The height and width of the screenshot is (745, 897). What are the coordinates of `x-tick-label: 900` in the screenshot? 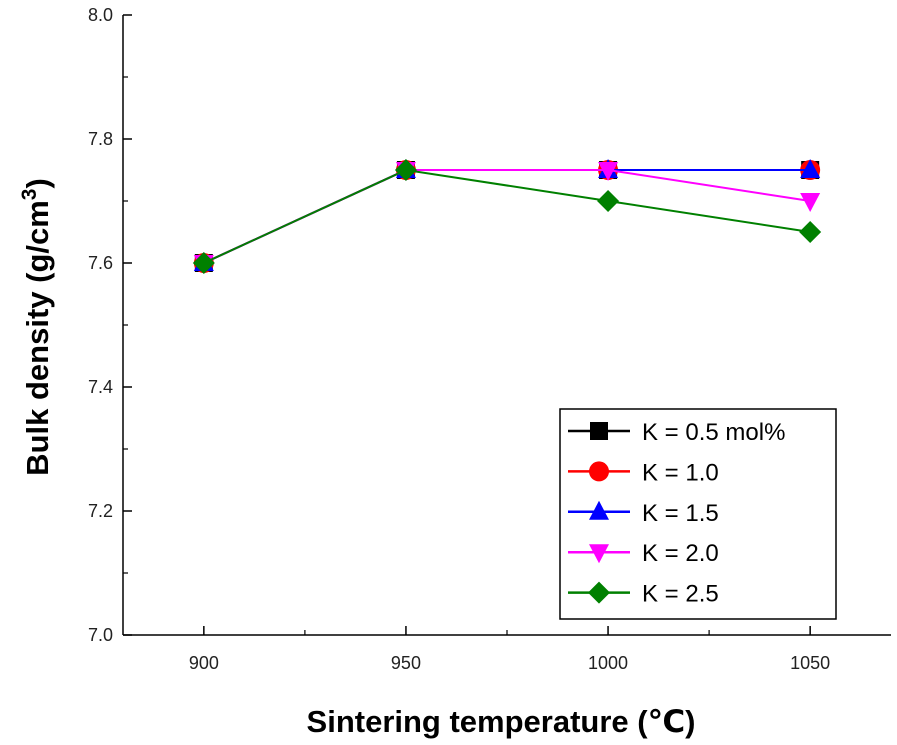 It's located at (204, 663).